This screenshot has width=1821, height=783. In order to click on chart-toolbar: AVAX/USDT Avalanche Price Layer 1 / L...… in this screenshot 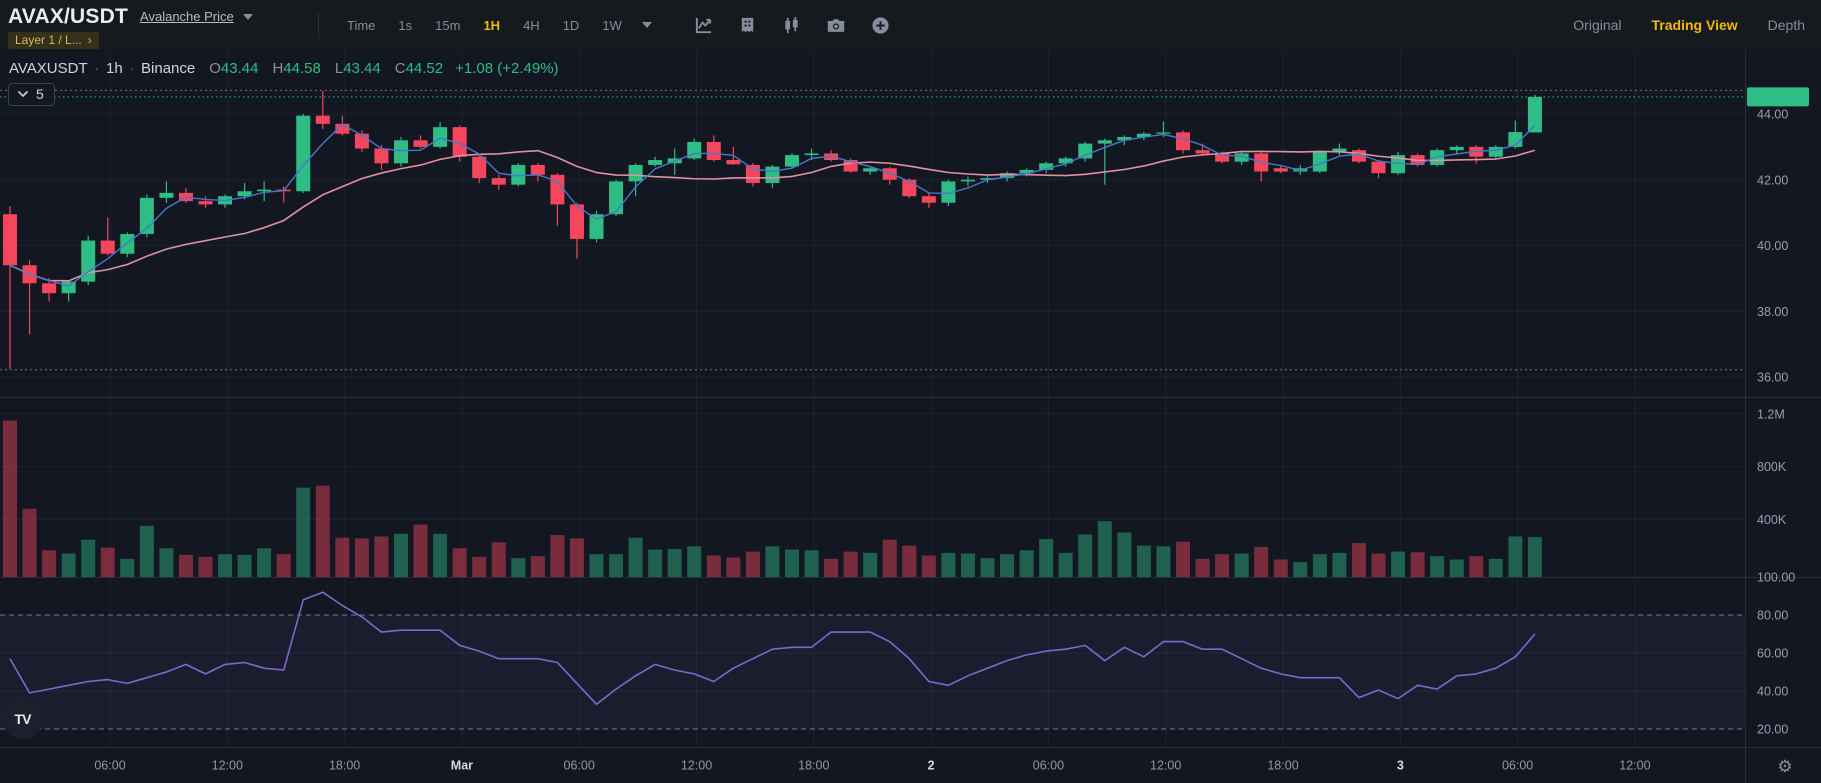, I will do `click(910, 25)`.